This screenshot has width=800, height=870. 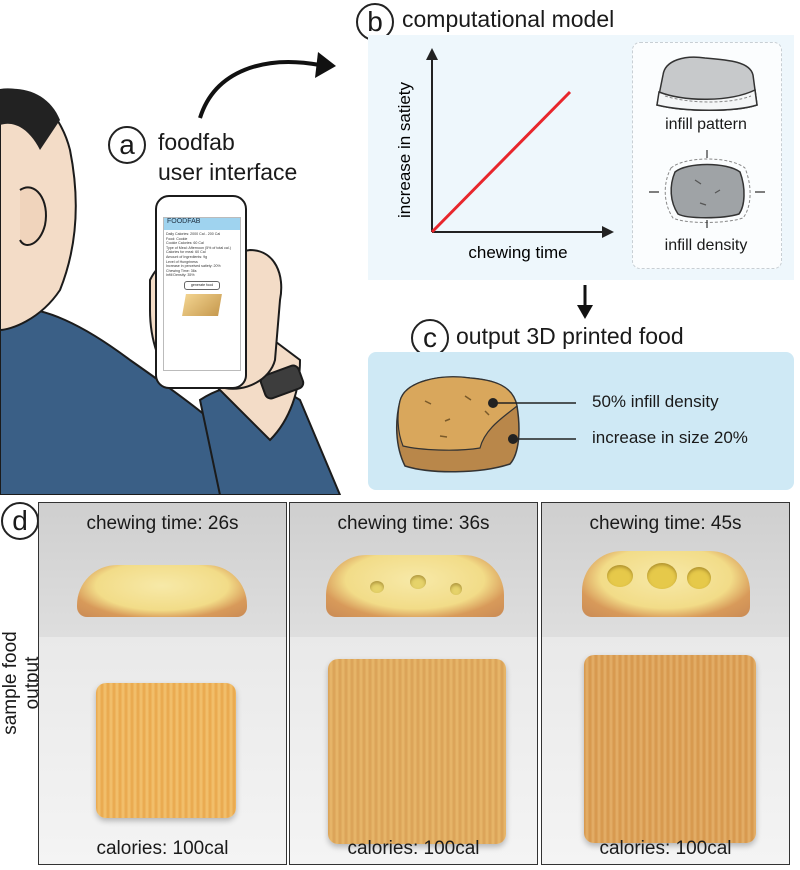 I want to click on phone-form-line: Calories for meal: 60 Cal, so click(x=186, y=252).